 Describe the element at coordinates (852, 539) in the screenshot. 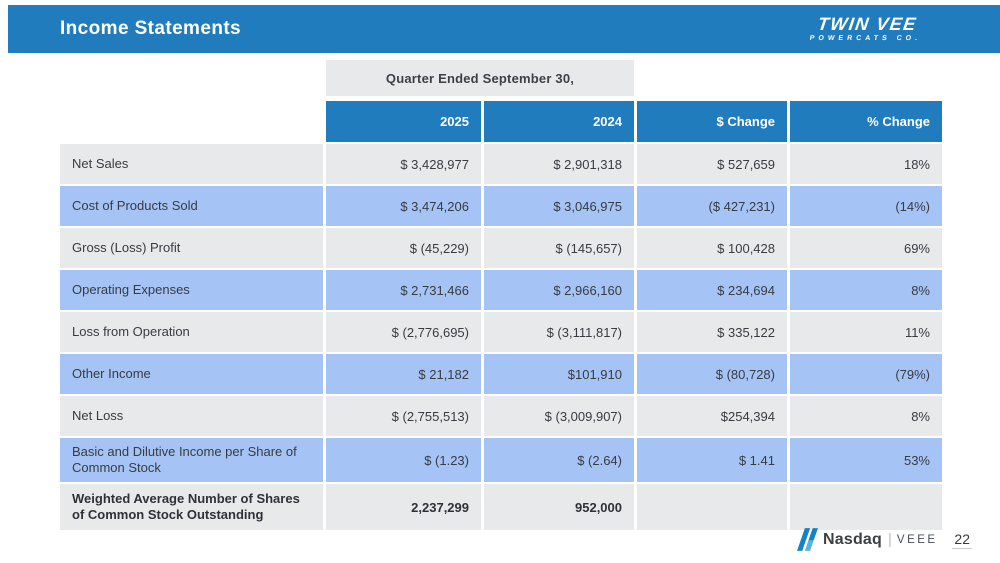

I see `nasdaq-label: Nasdaq` at that location.